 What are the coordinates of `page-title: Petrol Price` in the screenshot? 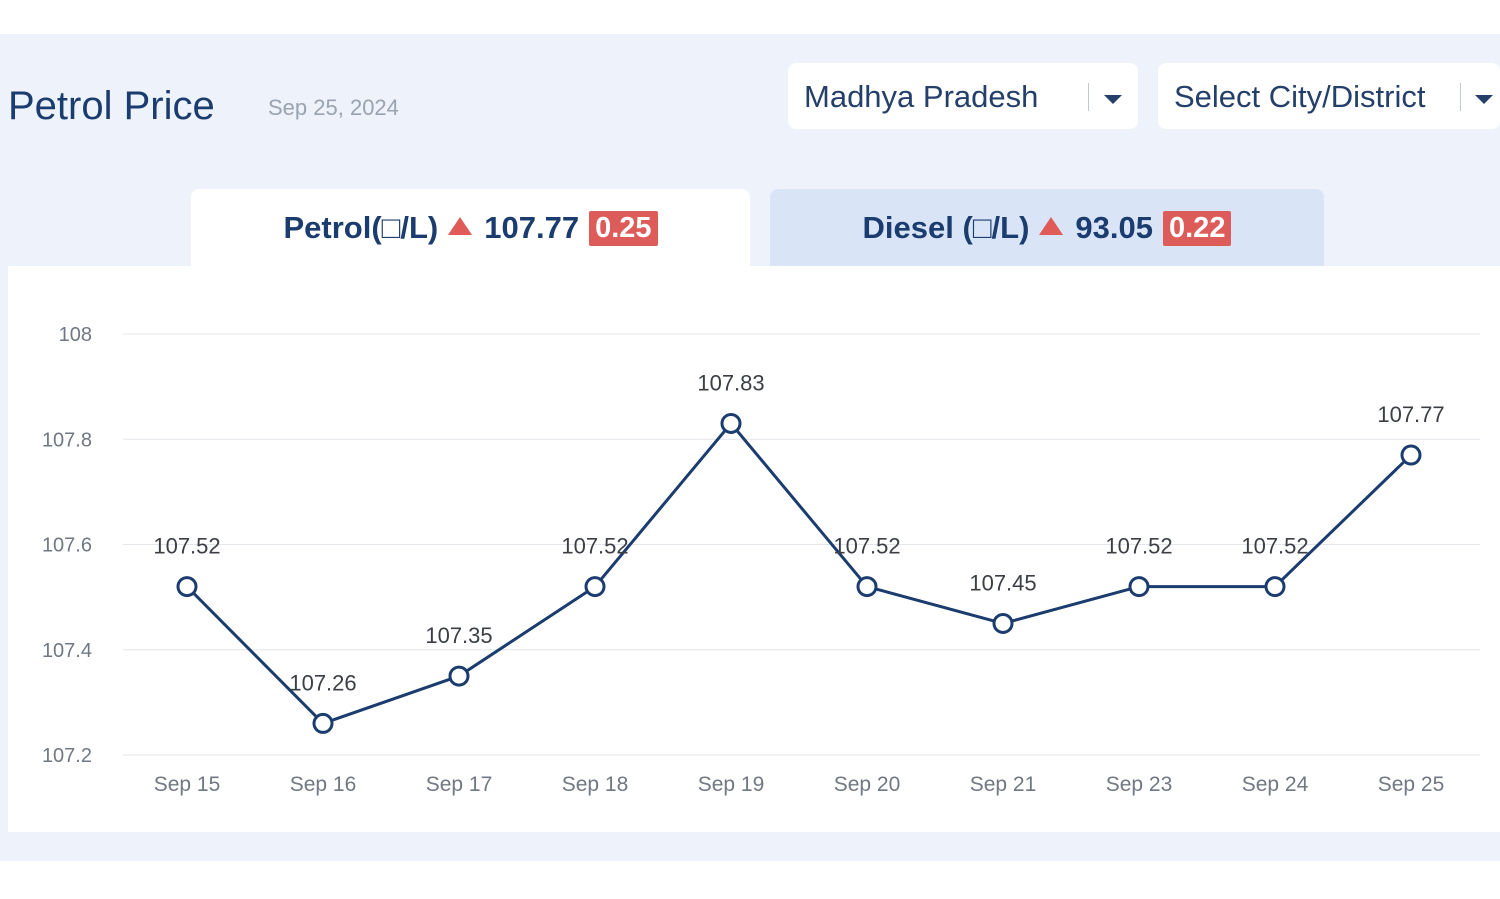 It's located at (111, 106).